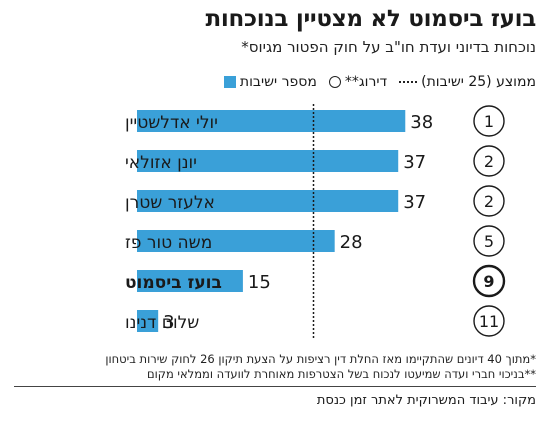  I want to click on category-label: שלום דנינו, so click(162, 323).